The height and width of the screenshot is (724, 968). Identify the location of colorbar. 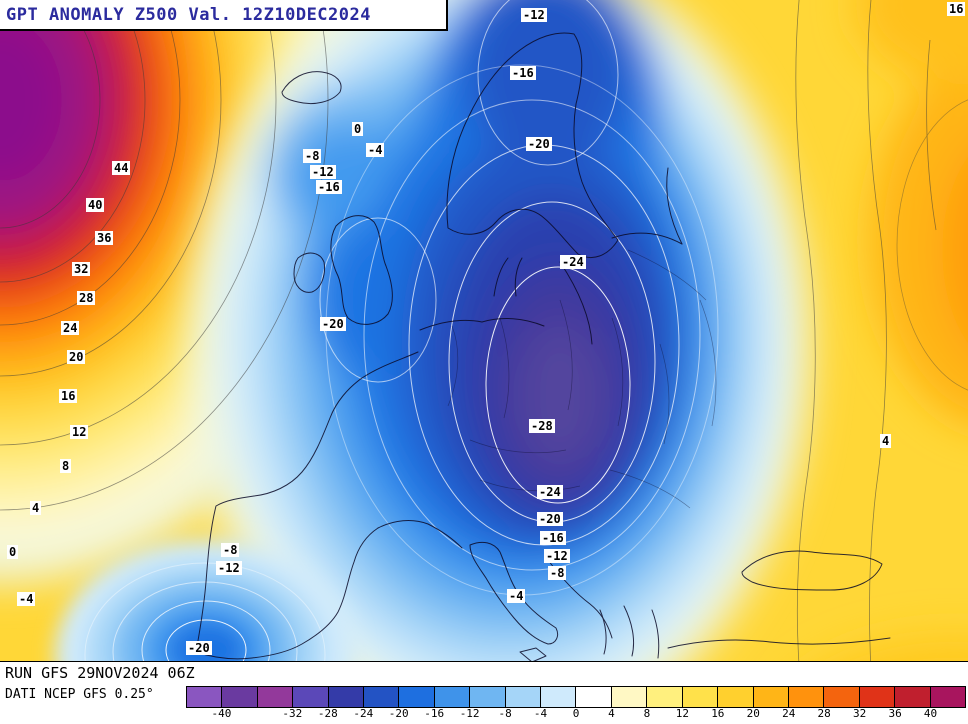
(576, 697).